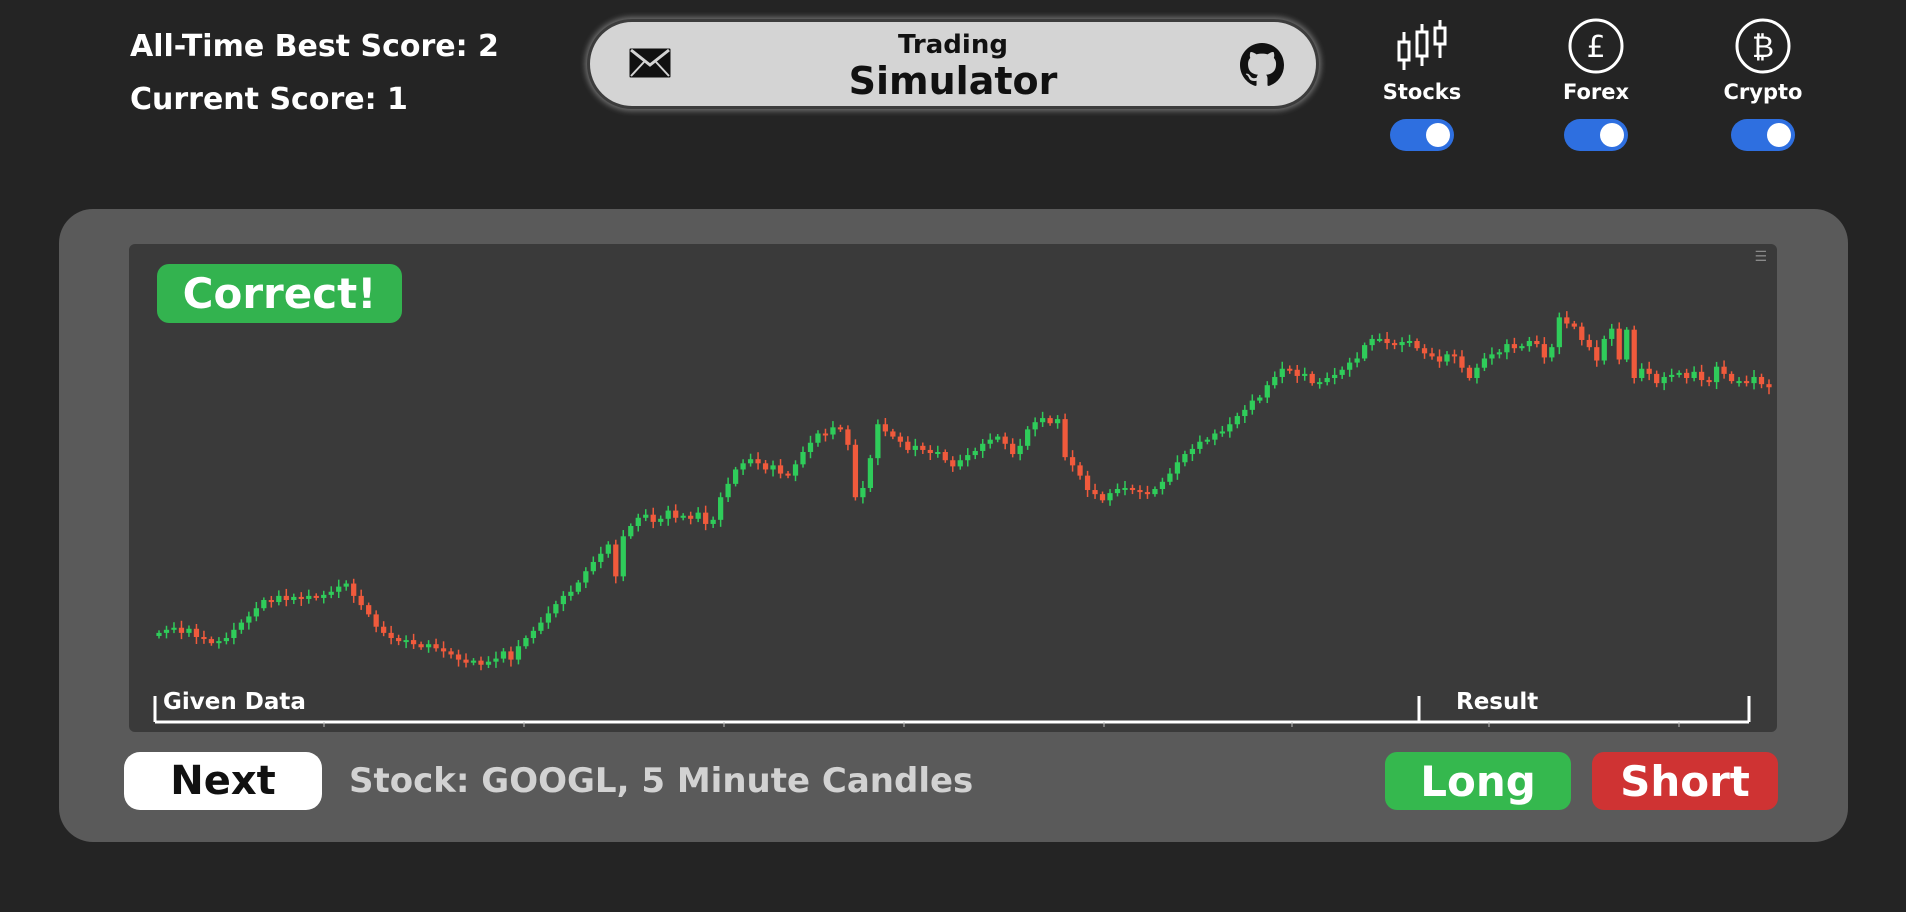  What do you see at coordinates (1685, 781) in the screenshot?
I see `short-button: Short` at bounding box center [1685, 781].